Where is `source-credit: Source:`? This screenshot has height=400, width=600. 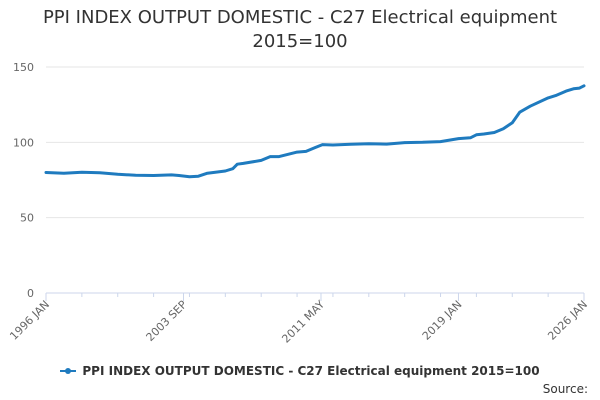
source-credit: Source: is located at coordinates (565, 389).